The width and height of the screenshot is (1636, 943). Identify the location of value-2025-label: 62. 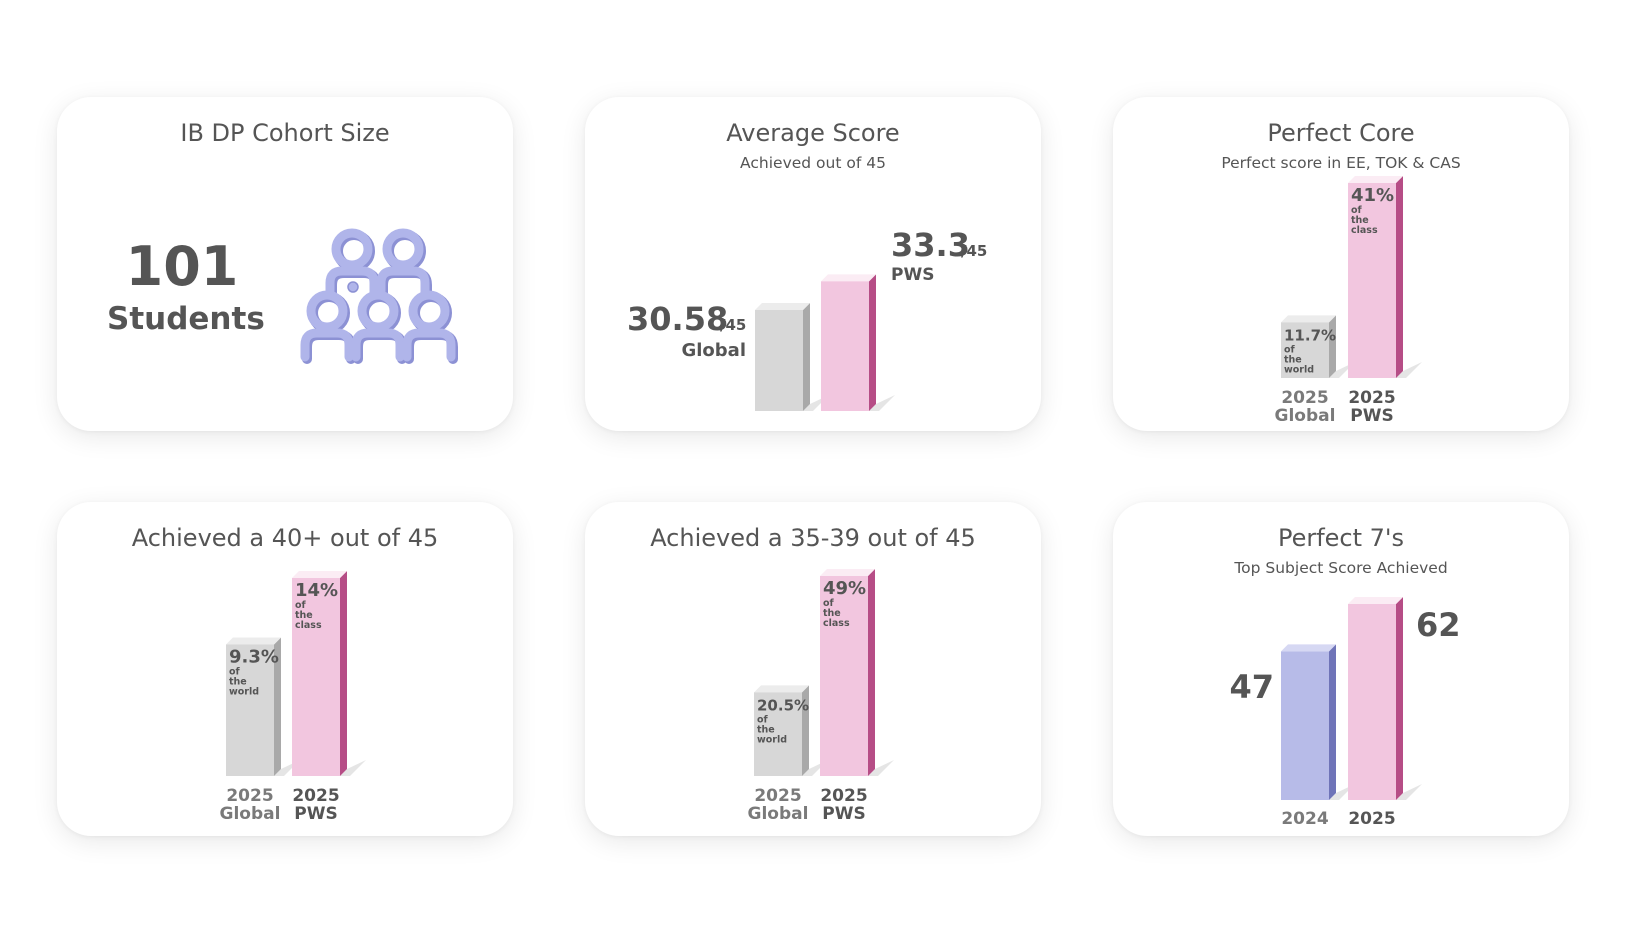
(1438, 625).